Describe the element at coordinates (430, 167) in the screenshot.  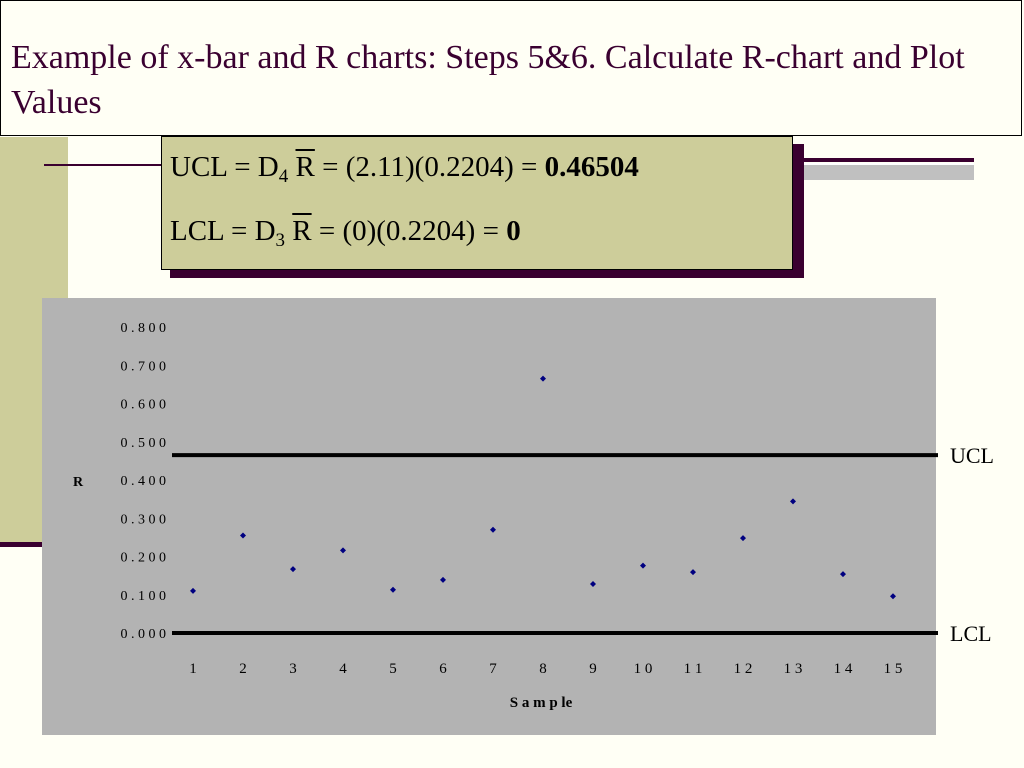
I see `ucl-expression: = (2.11)(0.2204) =` at that location.